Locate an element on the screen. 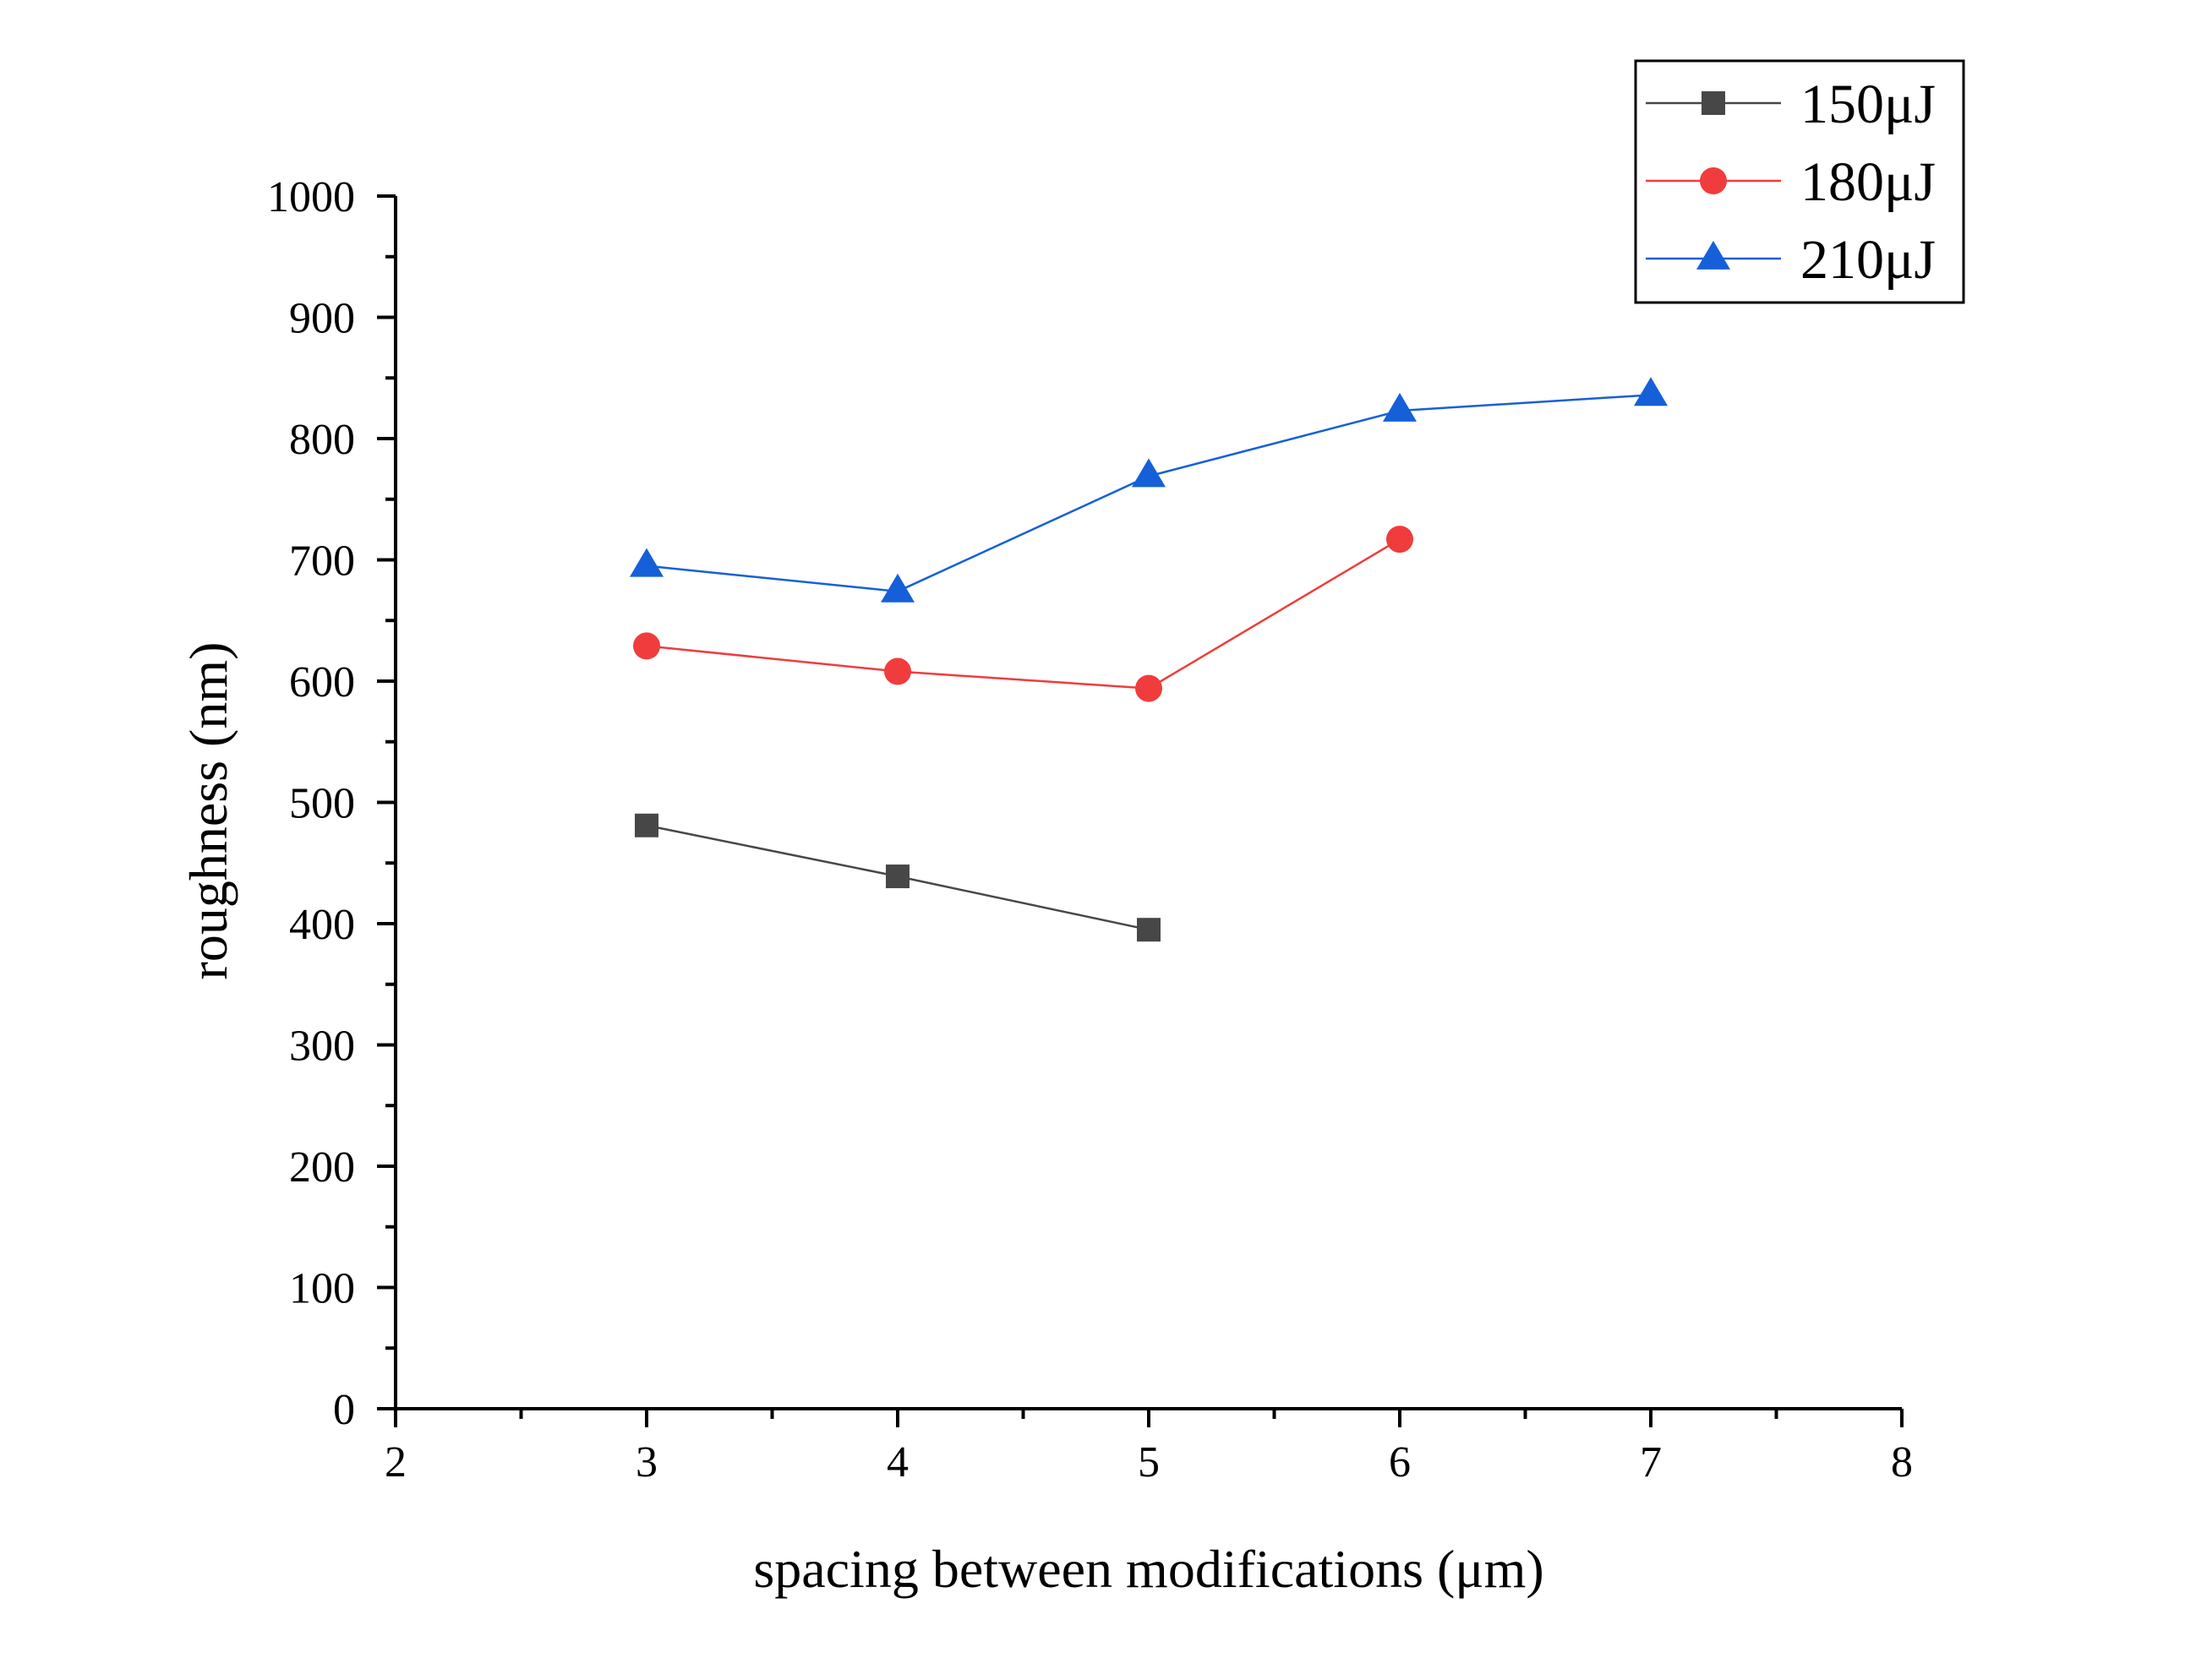 The image size is (2196, 1680). x-tick-label: 4 is located at coordinates (898, 1462).